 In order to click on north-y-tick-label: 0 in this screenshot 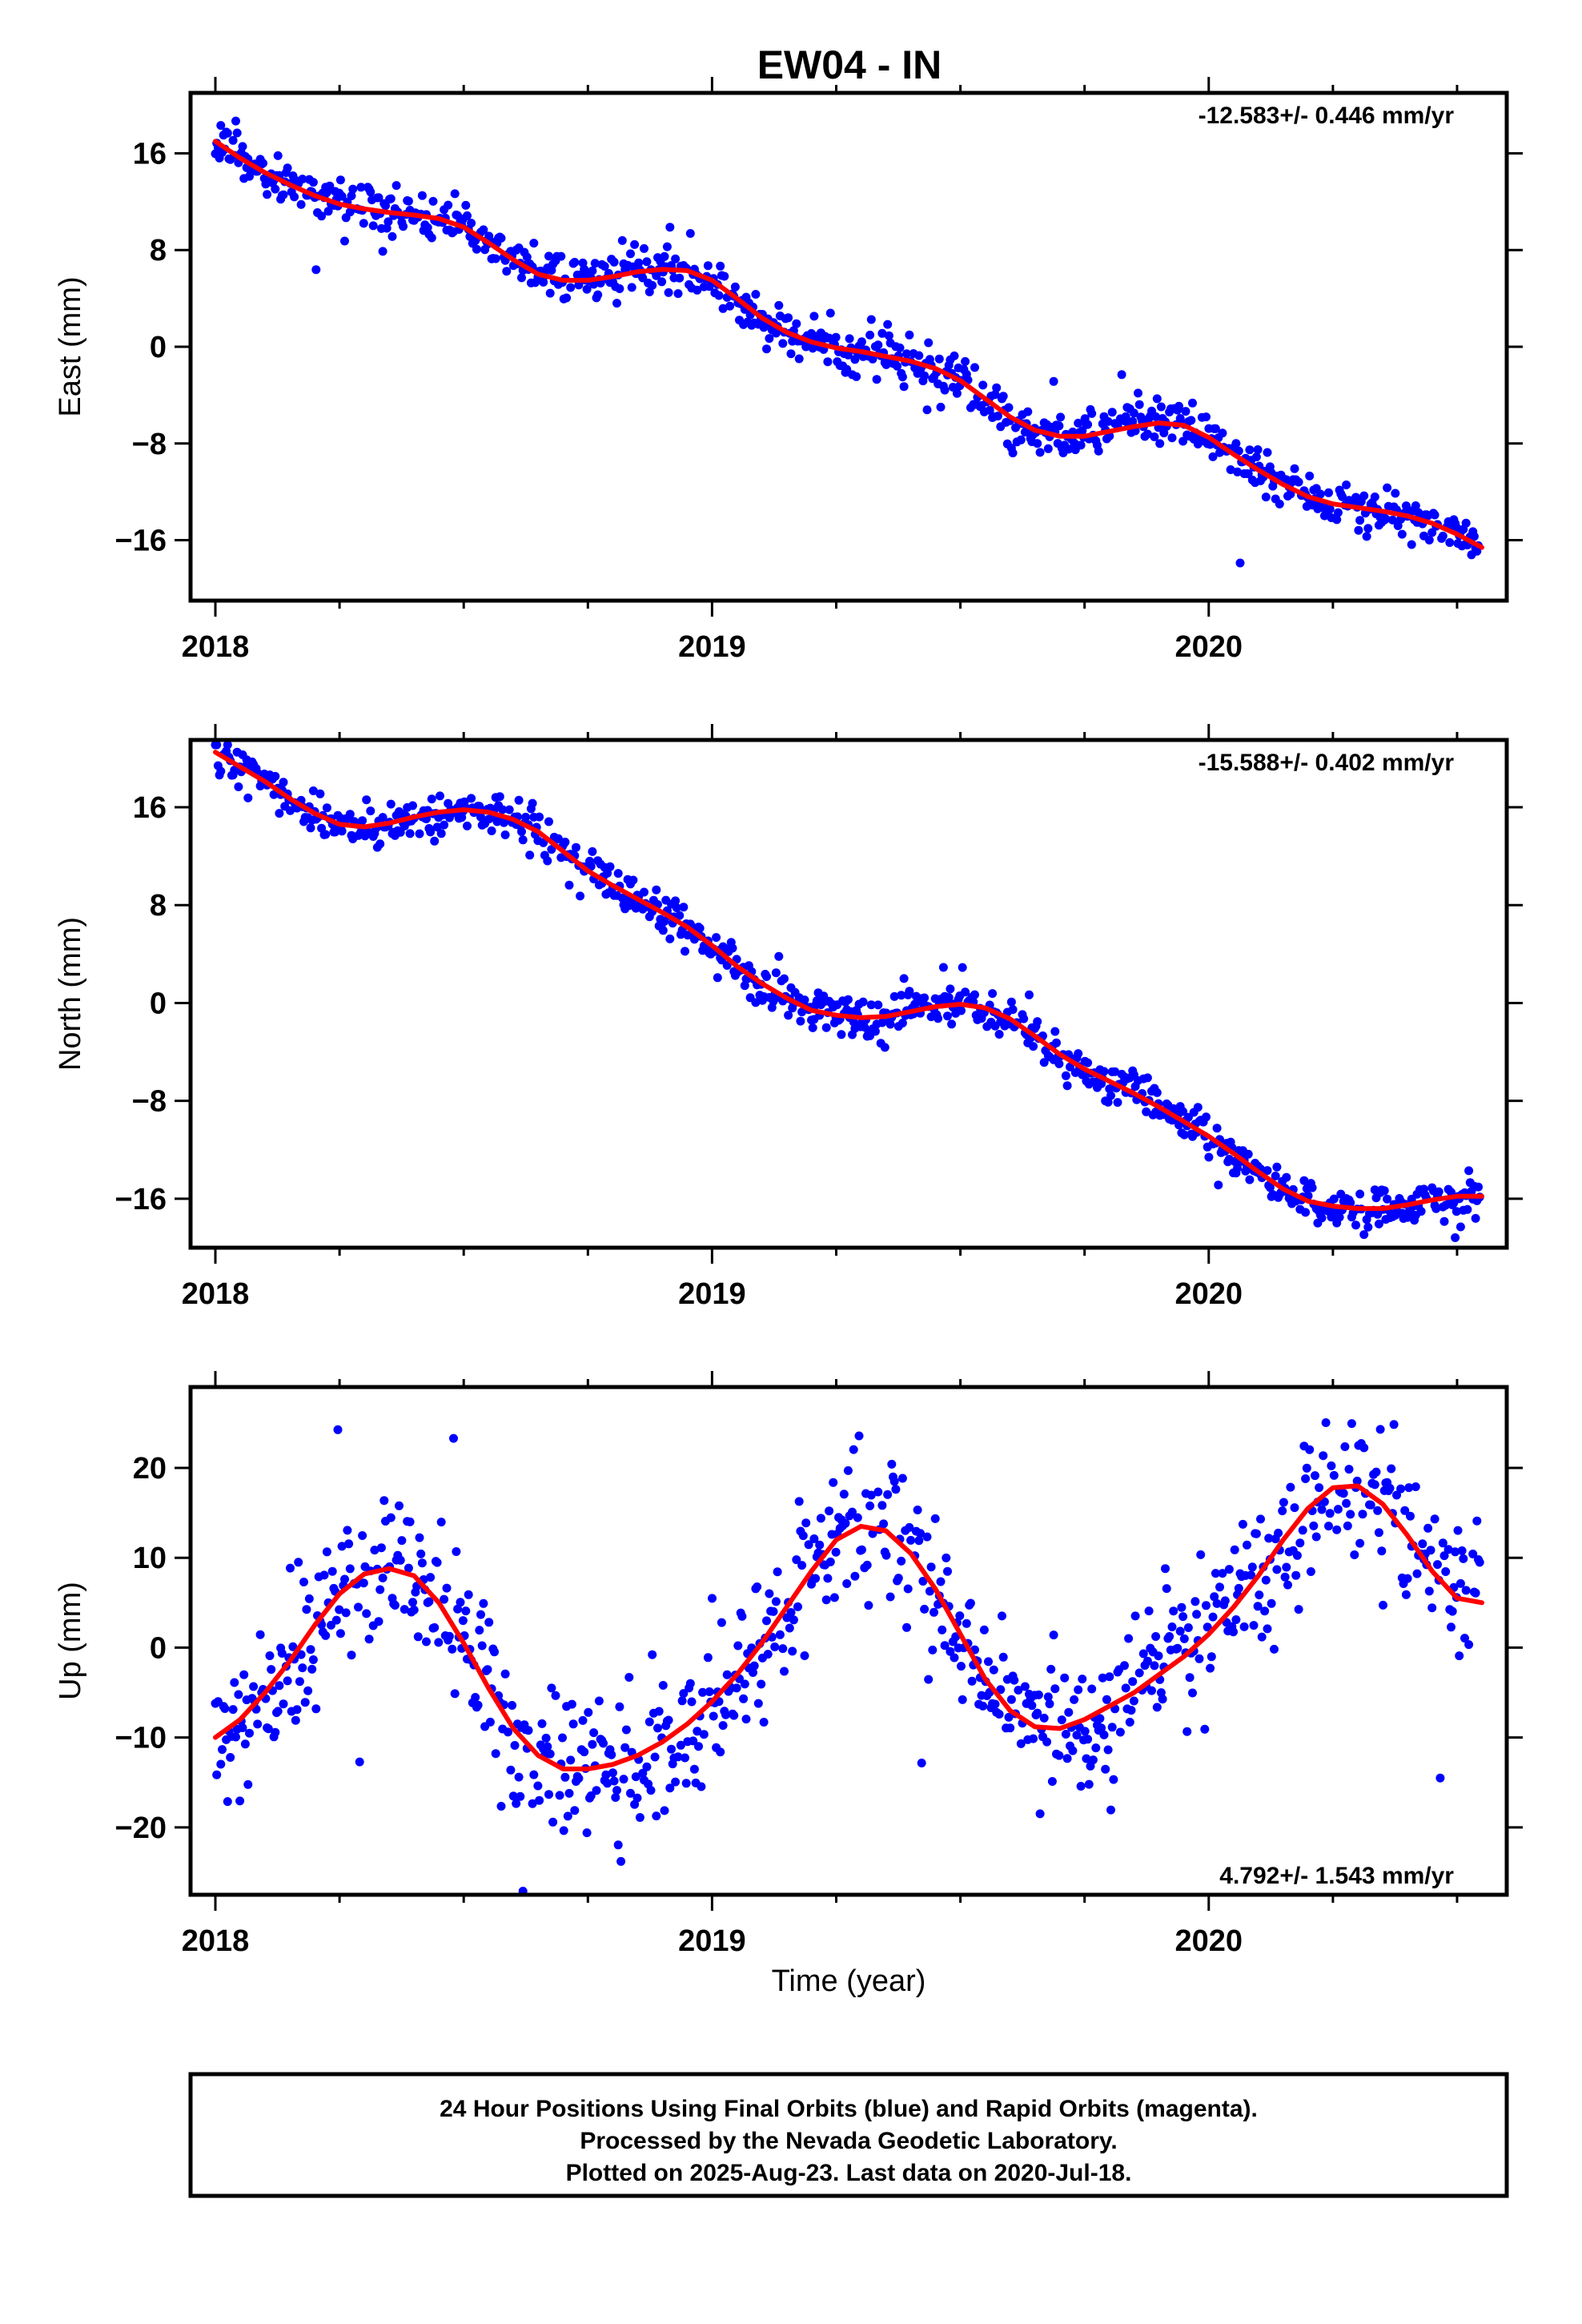, I will do `click(158, 1003)`.